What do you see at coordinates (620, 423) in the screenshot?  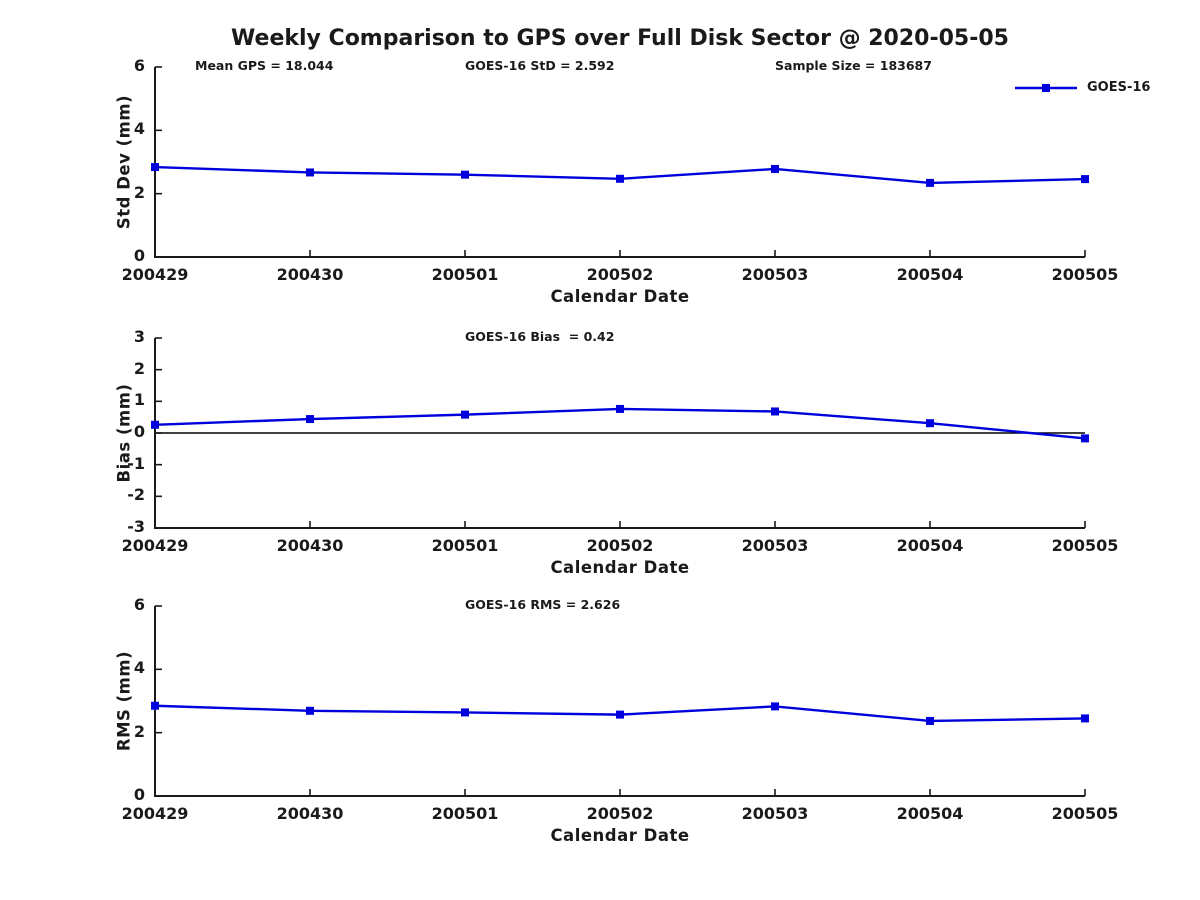 I see `bias-line-series` at bounding box center [620, 423].